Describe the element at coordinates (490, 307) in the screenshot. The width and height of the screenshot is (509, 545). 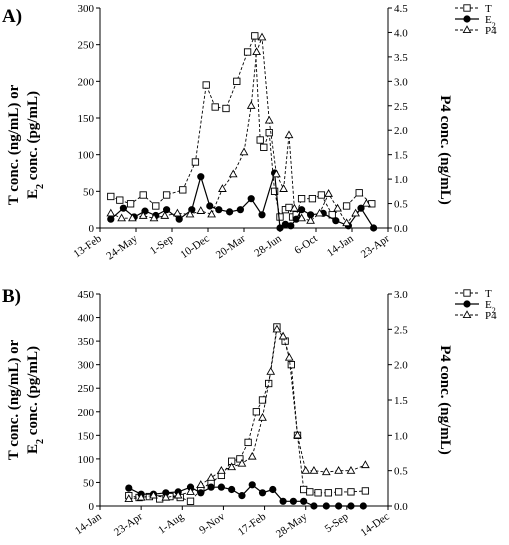
I see `panel-b-legend-label-e2: E2` at that location.